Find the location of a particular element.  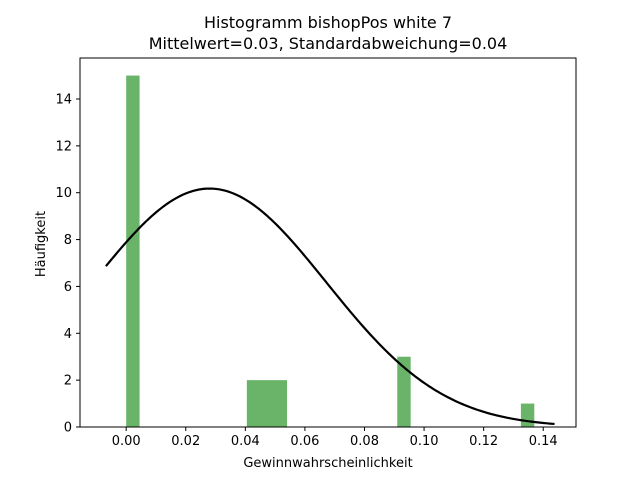

x-tick-label-0: 0.00 is located at coordinates (126, 441).